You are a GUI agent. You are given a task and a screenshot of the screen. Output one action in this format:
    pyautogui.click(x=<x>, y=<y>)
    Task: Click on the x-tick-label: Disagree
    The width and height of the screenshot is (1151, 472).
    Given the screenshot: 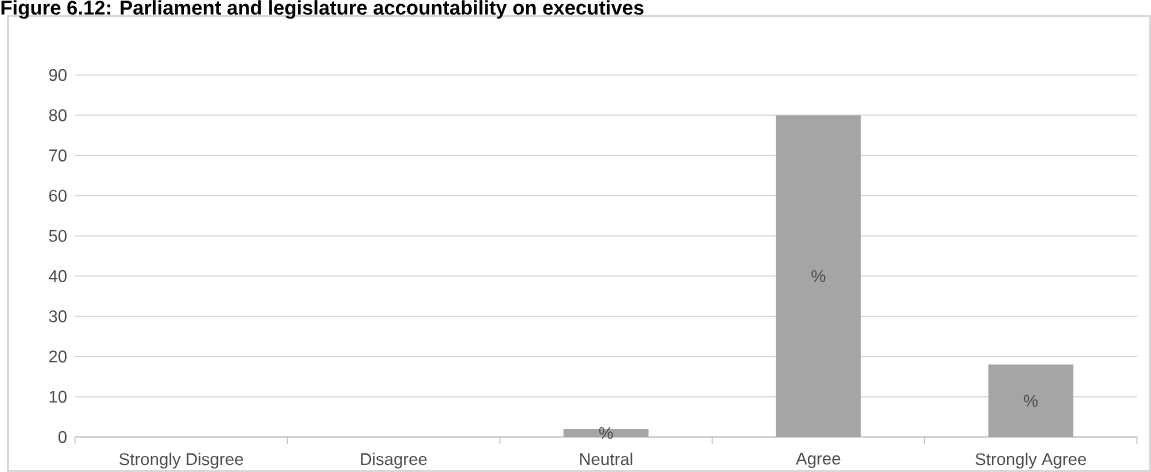 What is the action you would take?
    pyautogui.click(x=394, y=460)
    